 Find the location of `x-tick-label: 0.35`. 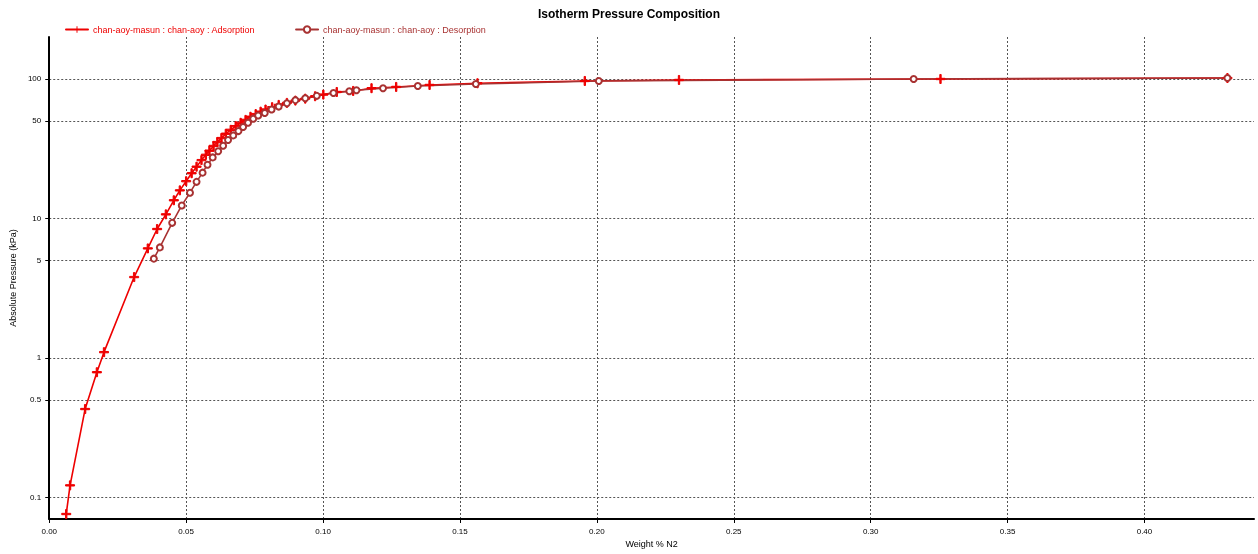

x-tick-label: 0.35 is located at coordinates (1007, 531).